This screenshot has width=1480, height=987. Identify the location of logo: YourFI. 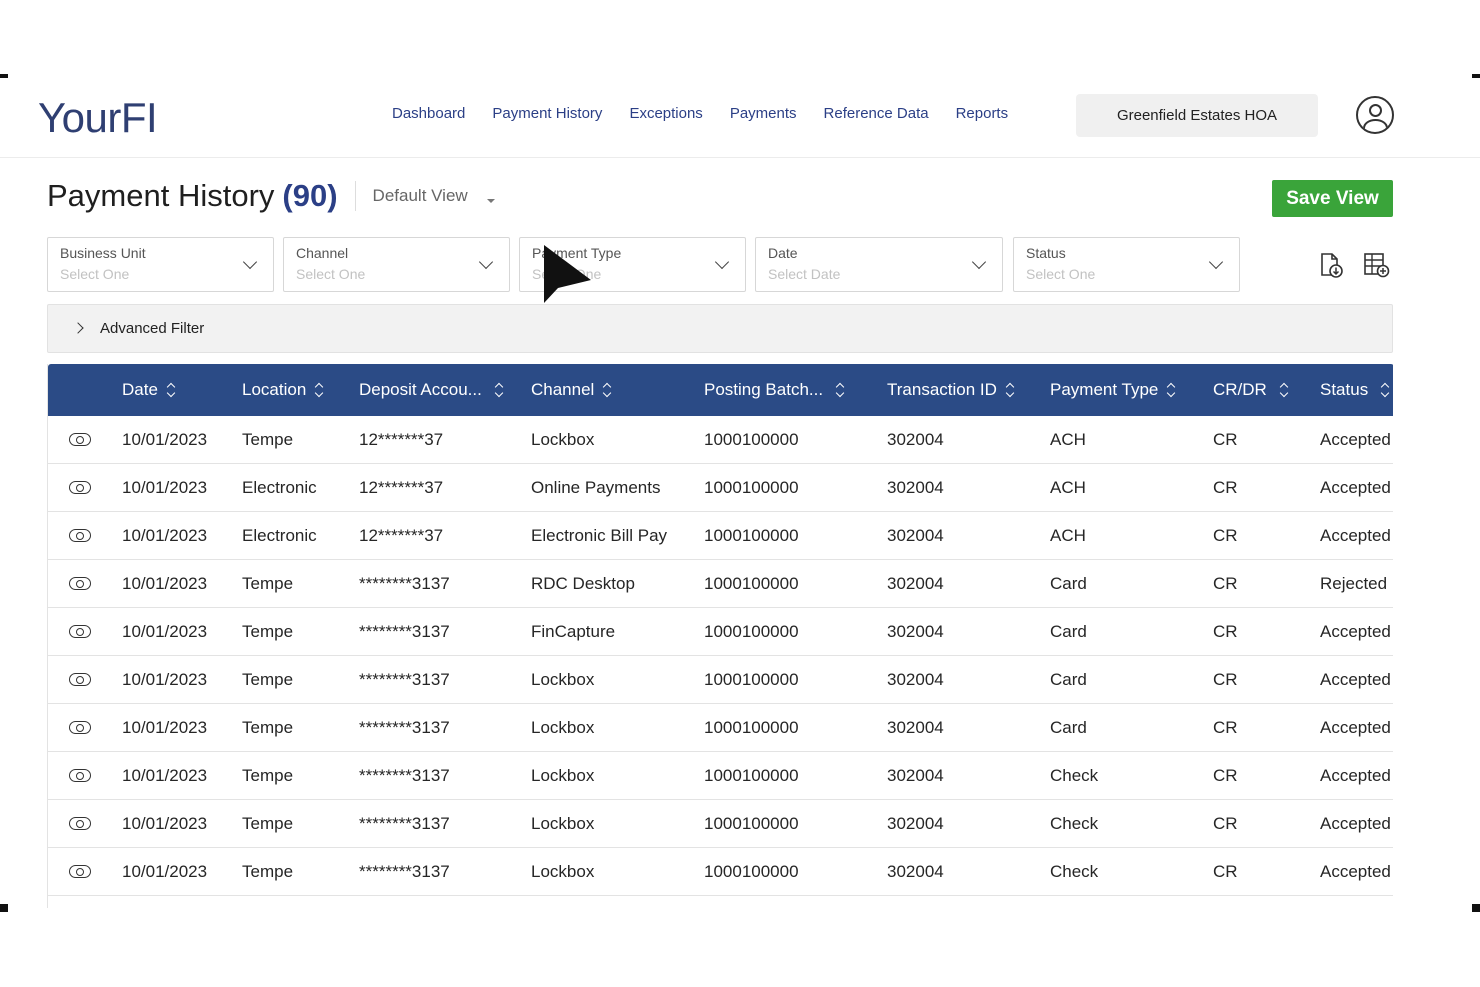
(98, 118).